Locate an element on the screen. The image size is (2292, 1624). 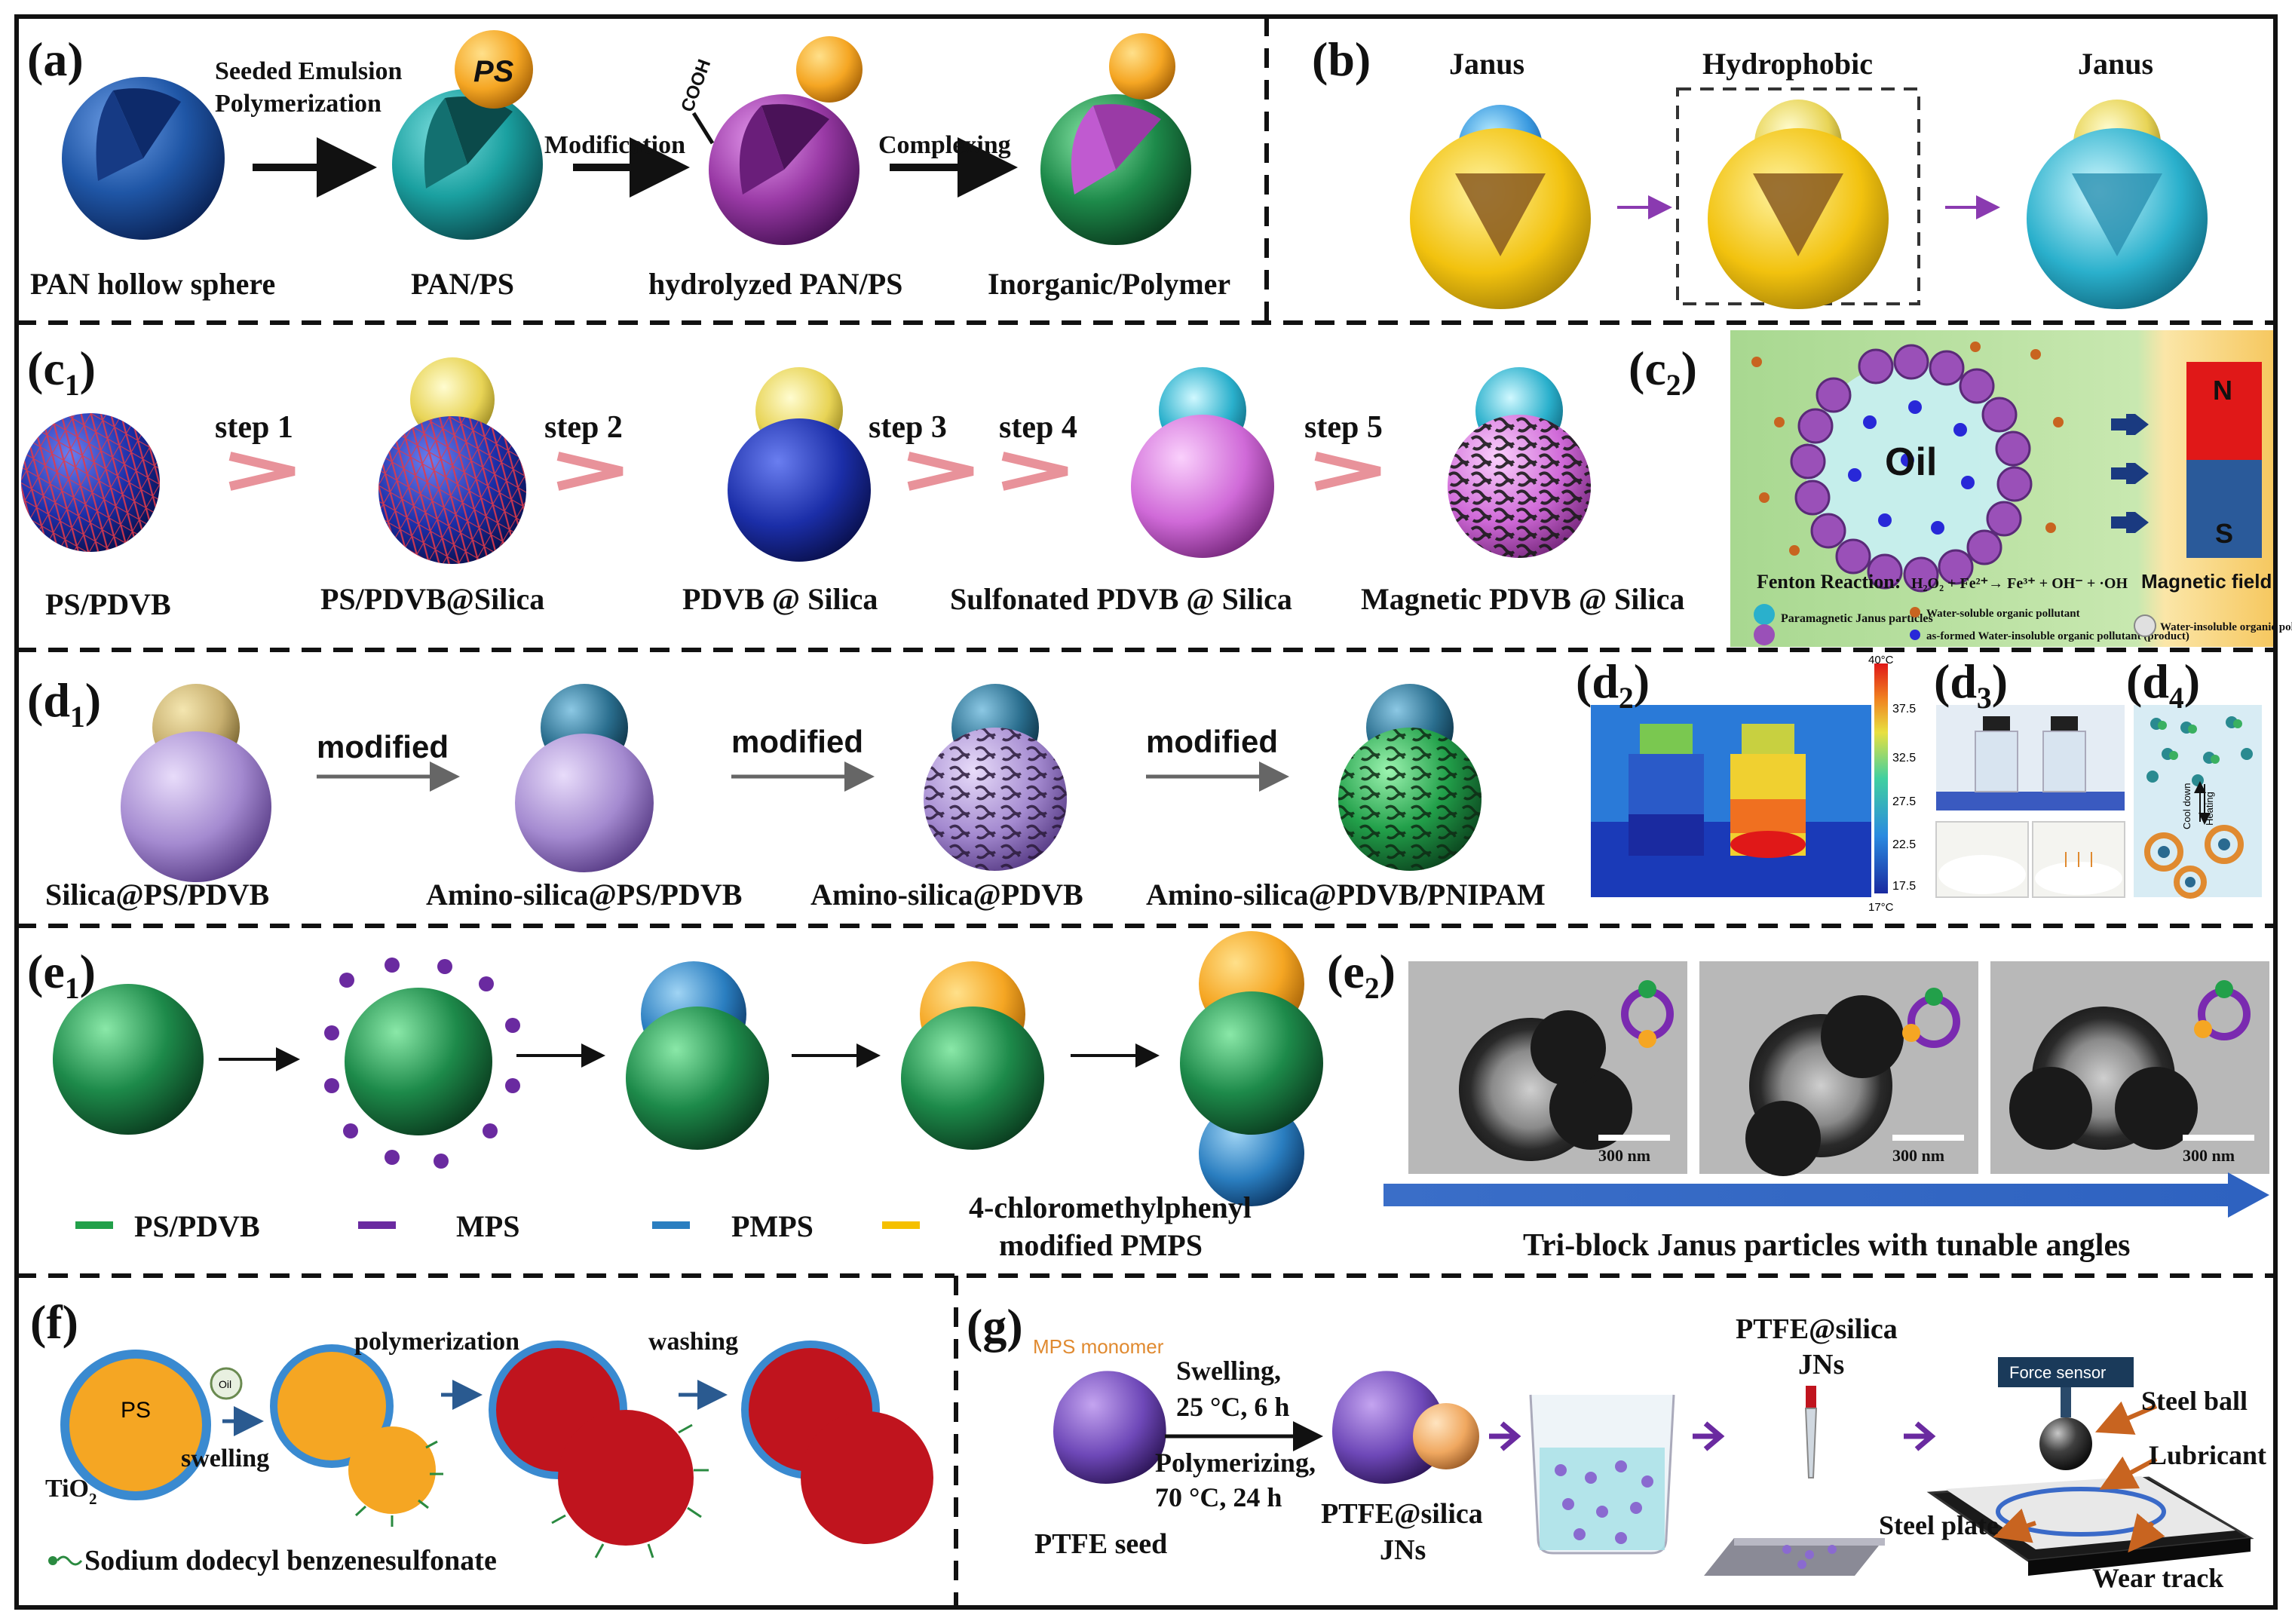
jns-label-1b: JNs is located at coordinates (1403, 1550).